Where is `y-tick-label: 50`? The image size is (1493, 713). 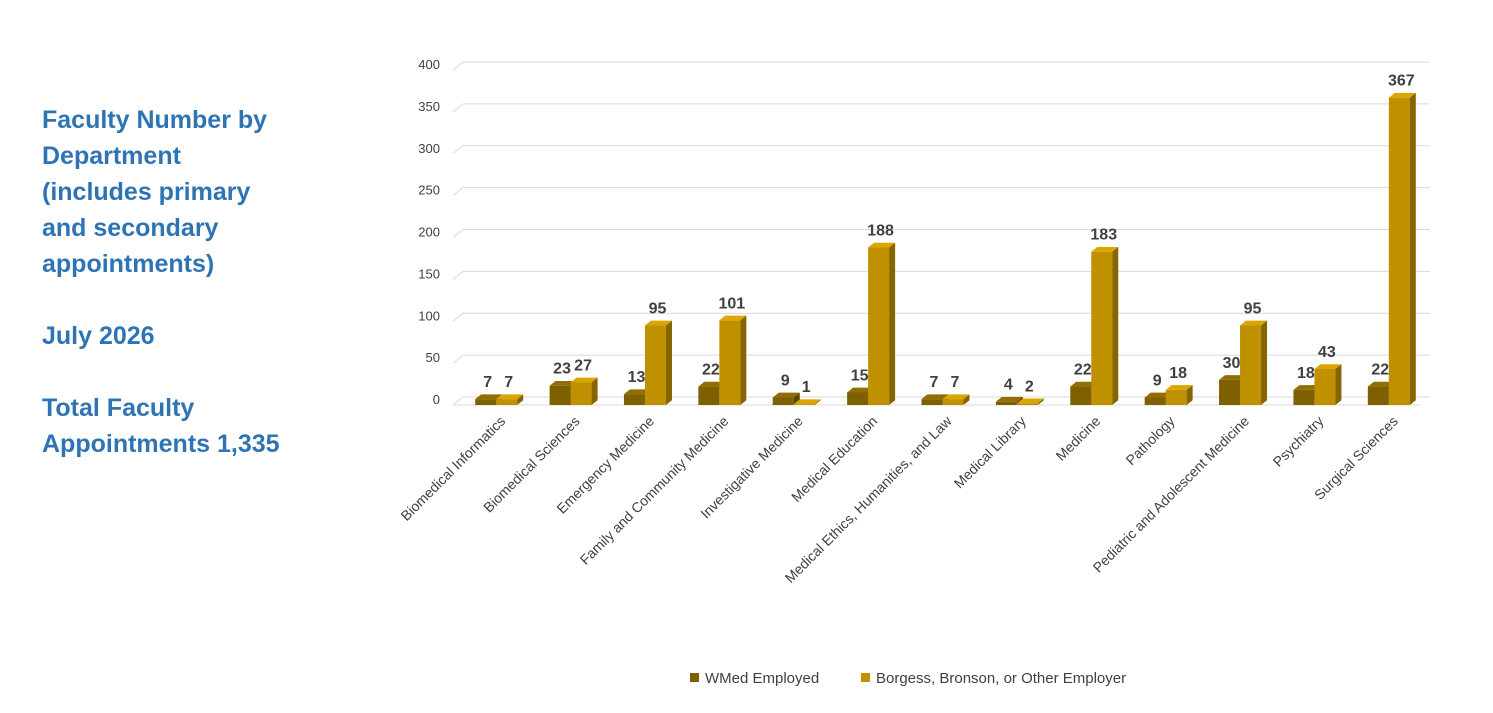 y-tick-label: 50 is located at coordinates (433, 357).